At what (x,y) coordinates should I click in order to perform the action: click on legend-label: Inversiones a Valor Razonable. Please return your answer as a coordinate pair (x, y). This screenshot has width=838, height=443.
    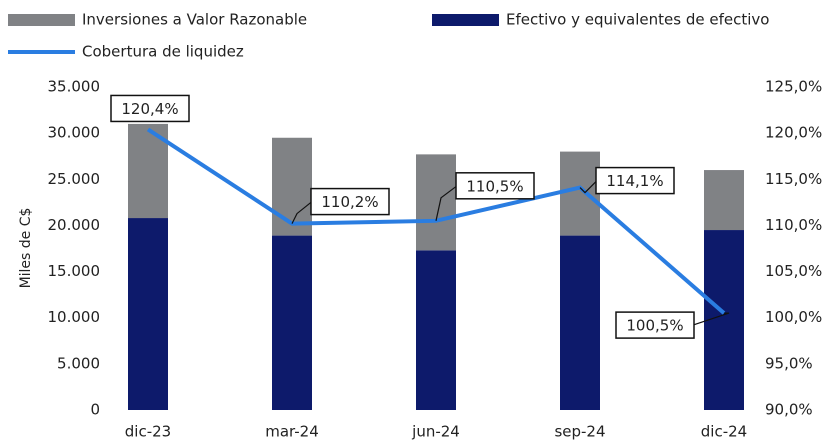
    Looking at the image, I should click on (194, 20).